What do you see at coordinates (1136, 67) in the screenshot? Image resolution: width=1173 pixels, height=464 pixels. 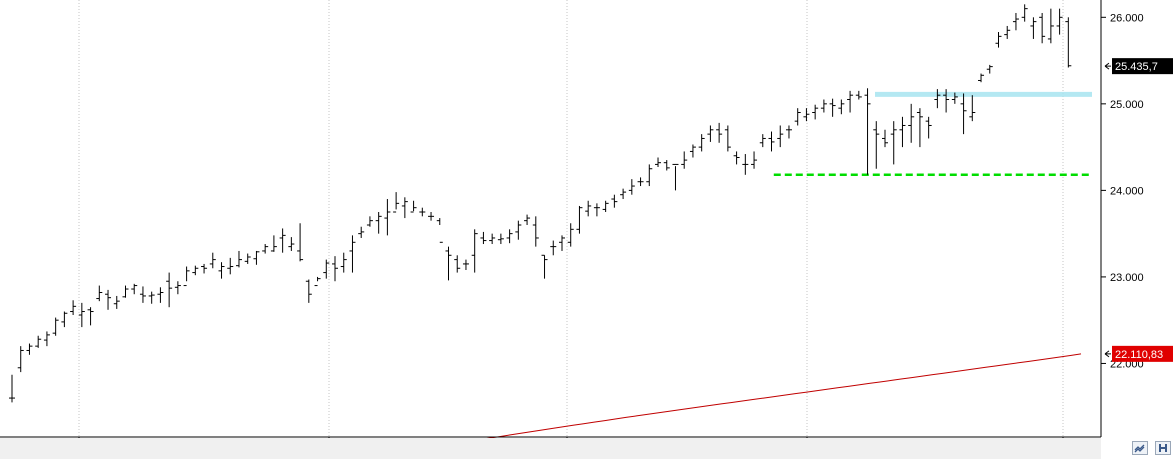 I see `last-price-label: 25.435,7` at bounding box center [1136, 67].